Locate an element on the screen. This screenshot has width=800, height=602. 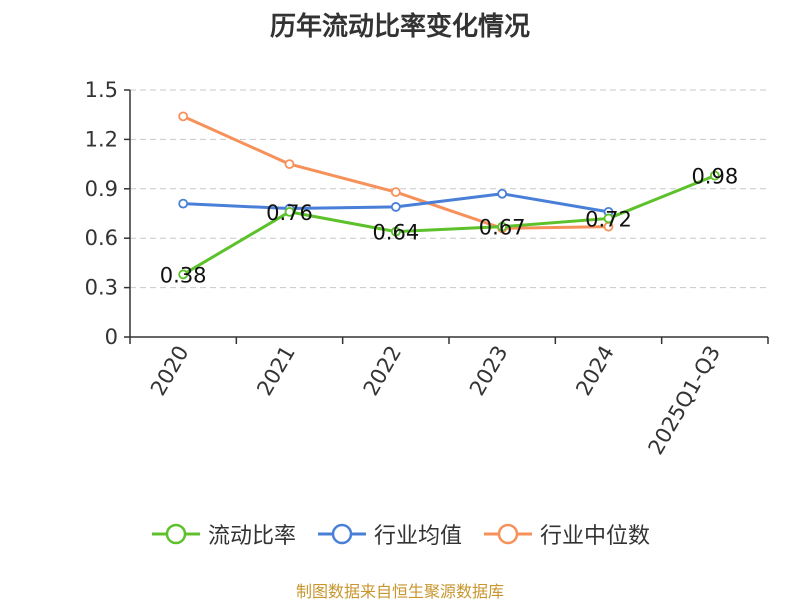
data-label: 0.98 is located at coordinates (714, 177).